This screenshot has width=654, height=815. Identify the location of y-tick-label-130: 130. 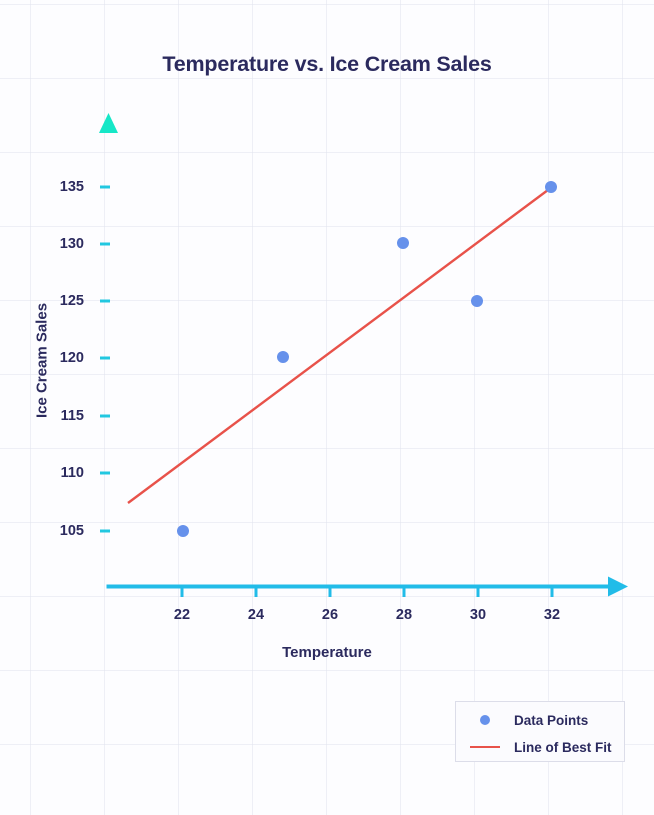
(71, 244).